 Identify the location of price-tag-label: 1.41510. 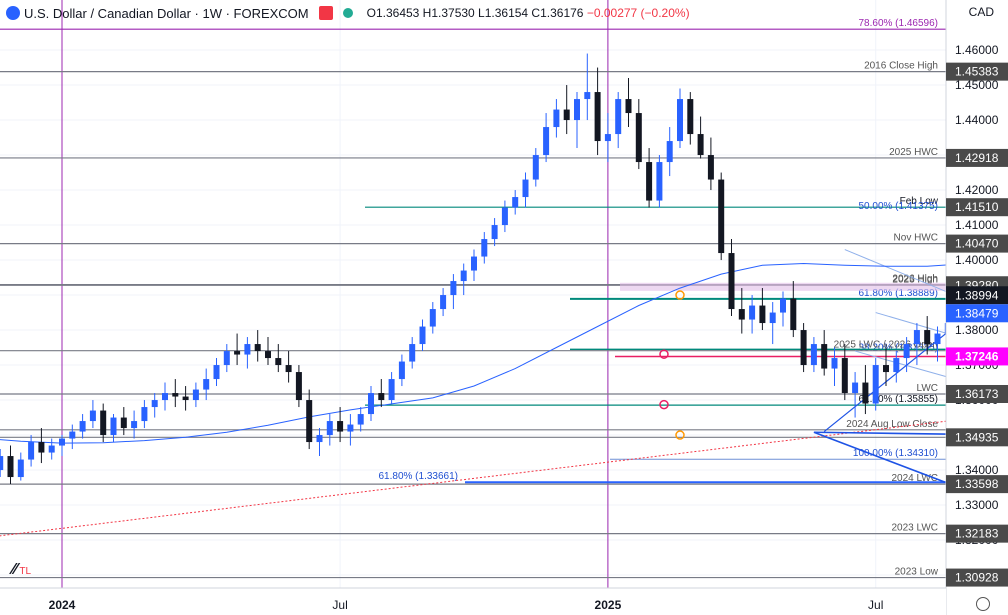
(977, 207).